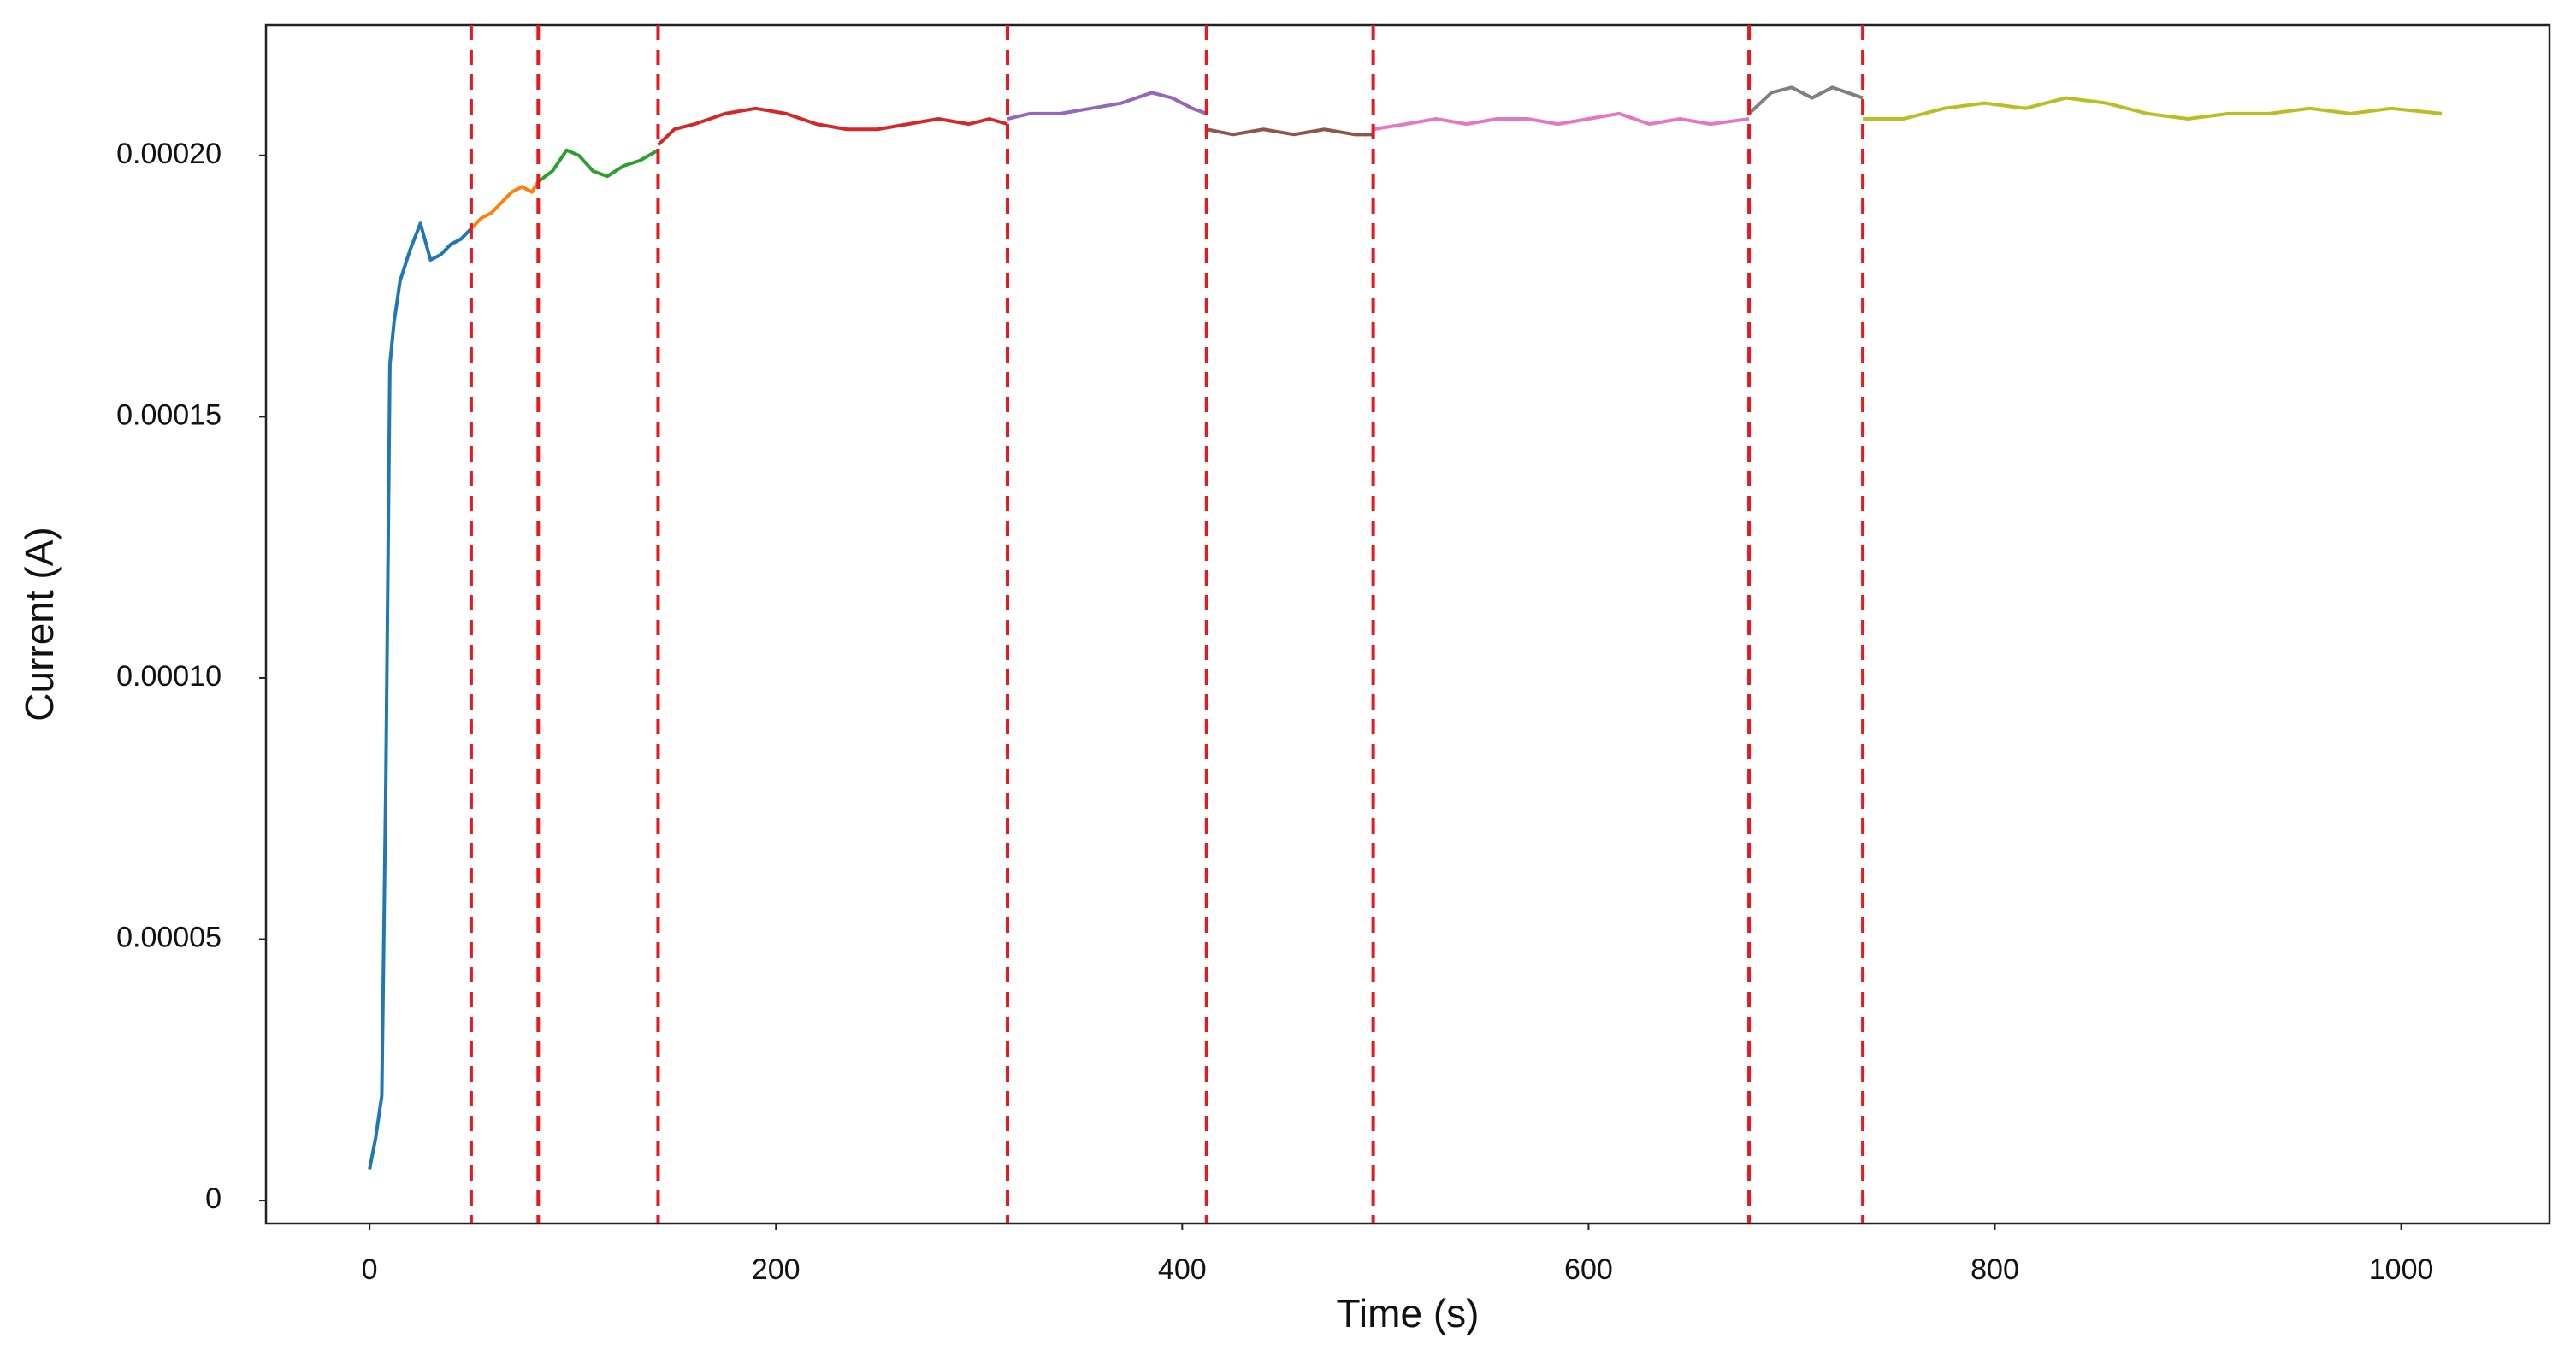 This screenshot has width=2576, height=1356. I want to click on x-tick-label: 1000, so click(2401, 1269).